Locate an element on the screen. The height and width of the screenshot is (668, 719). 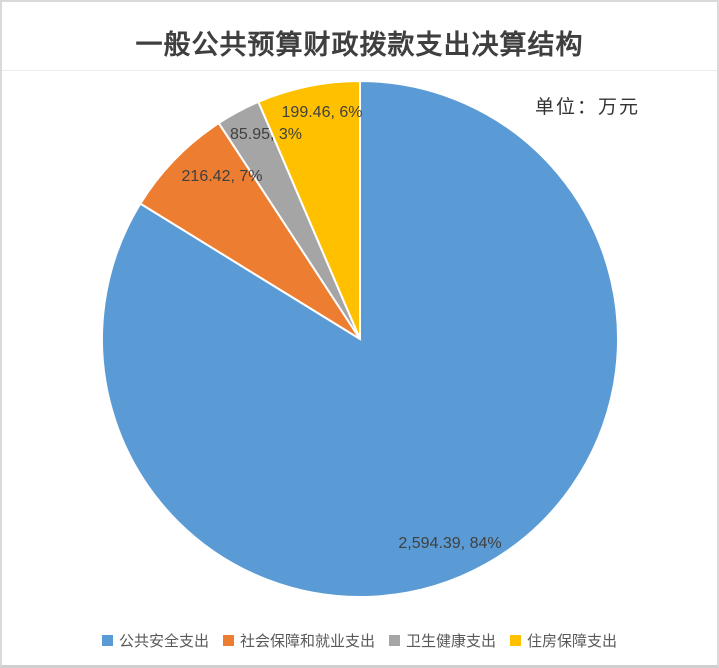
legend-label: 公共安全支出 is located at coordinates (163, 641).